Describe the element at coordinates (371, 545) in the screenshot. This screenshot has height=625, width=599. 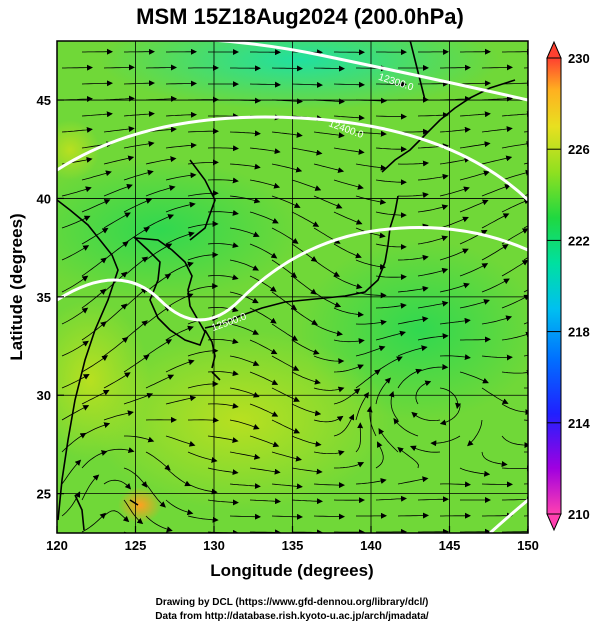
I see `x-tick-label: 140` at that location.